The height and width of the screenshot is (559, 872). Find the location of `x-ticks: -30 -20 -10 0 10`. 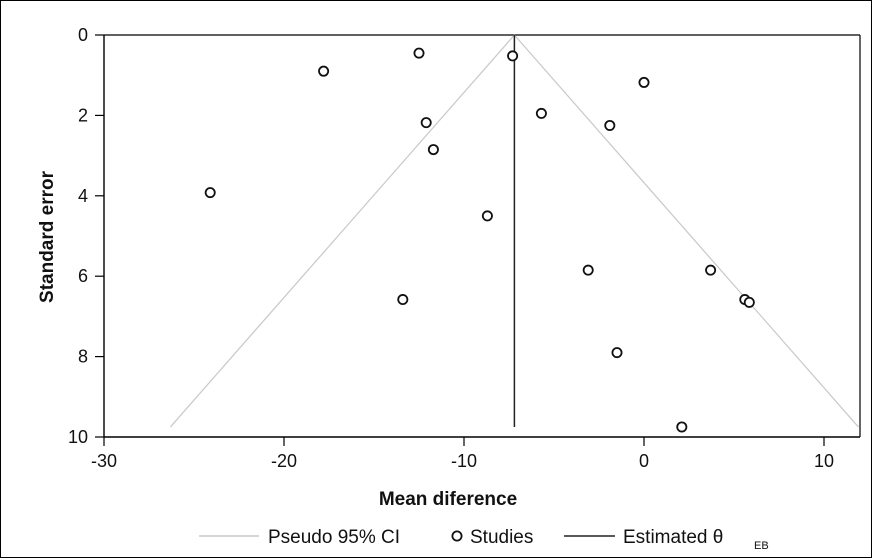

x-ticks: -30 -20 -10 0 10 is located at coordinates (462, 454).